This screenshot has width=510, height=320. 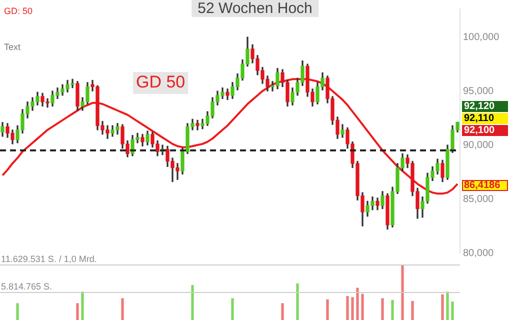 What do you see at coordinates (255, 8) in the screenshot?
I see `chart-title: 52 Wochen Hoch` at bounding box center [255, 8].